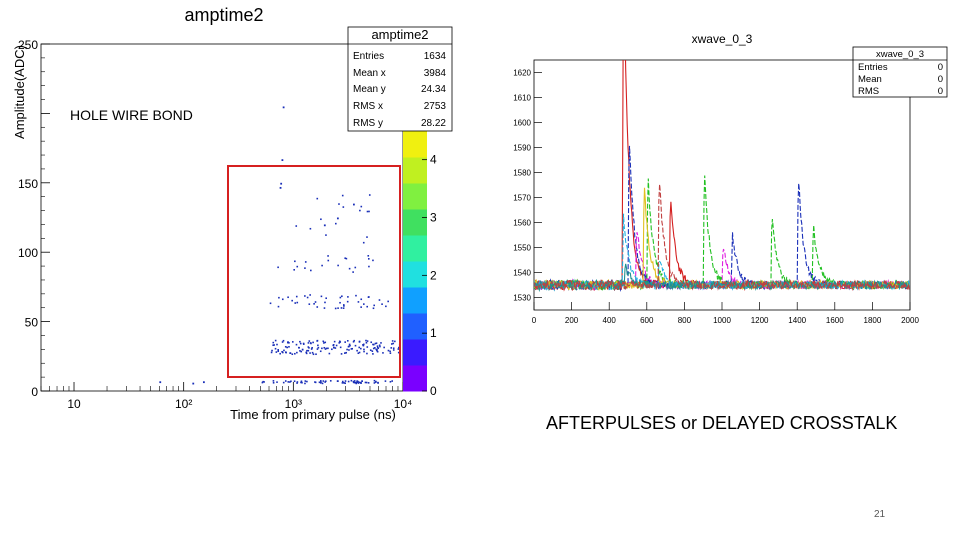 Image resolution: width=960 pixels, height=540 pixels. I want to click on right-x-tick-label: 1800, so click(873, 320).